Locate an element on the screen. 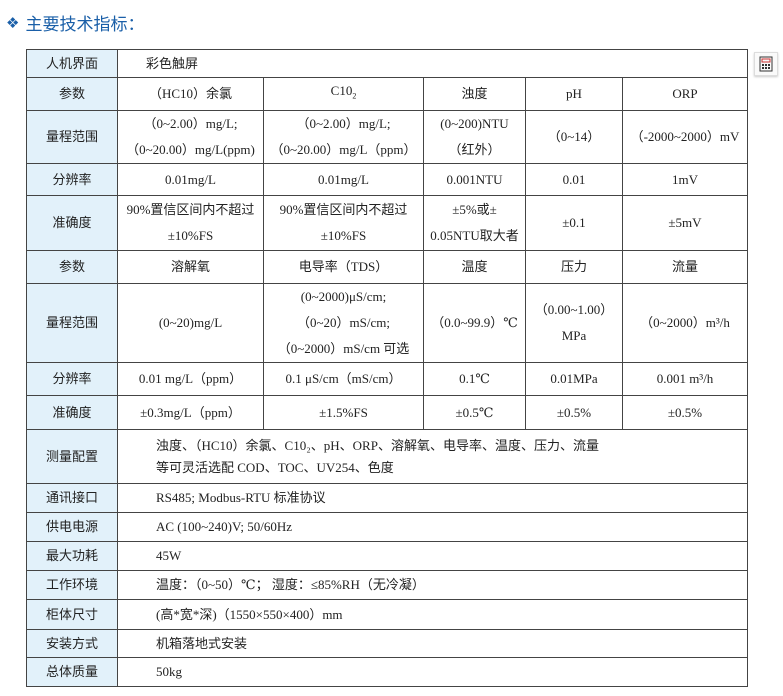 This screenshot has height=696, width=783. cell-line: （-2000~2000）mV is located at coordinates (685, 136).